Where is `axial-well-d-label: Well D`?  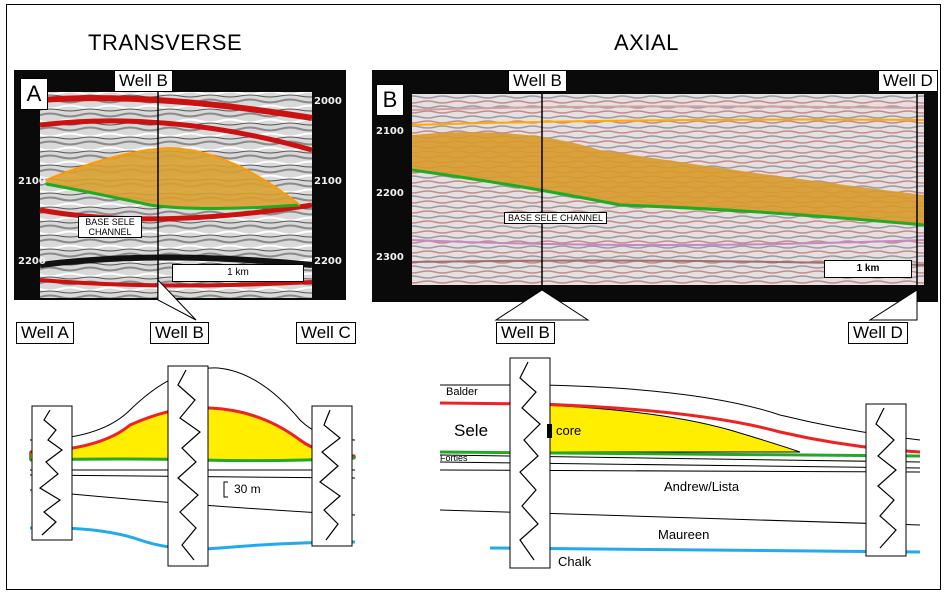
axial-well-d-label: Well D is located at coordinates (878, 333).